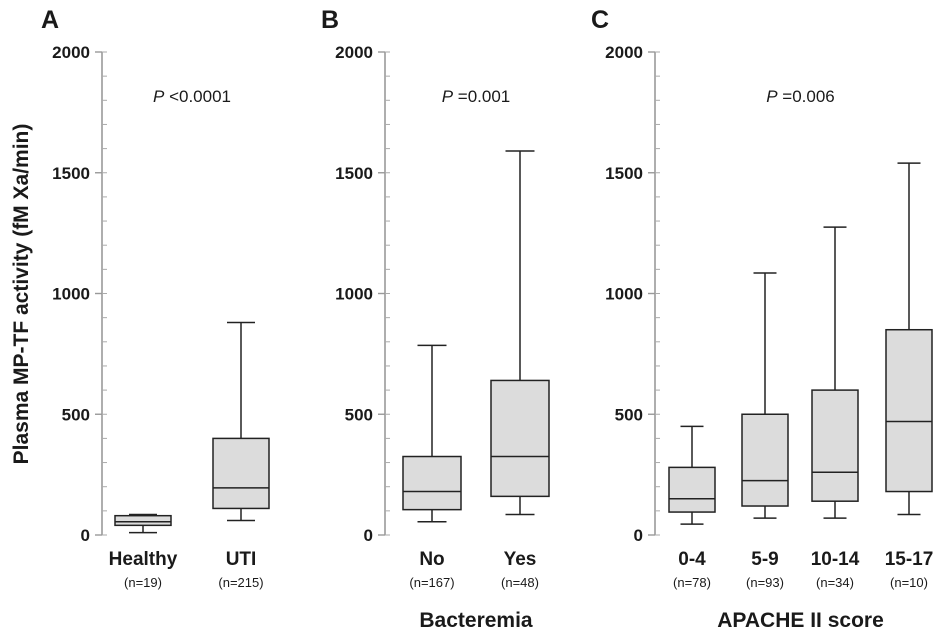 This screenshot has height=634, width=939. I want to click on sample-size-label: (n=78), so click(692, 582).